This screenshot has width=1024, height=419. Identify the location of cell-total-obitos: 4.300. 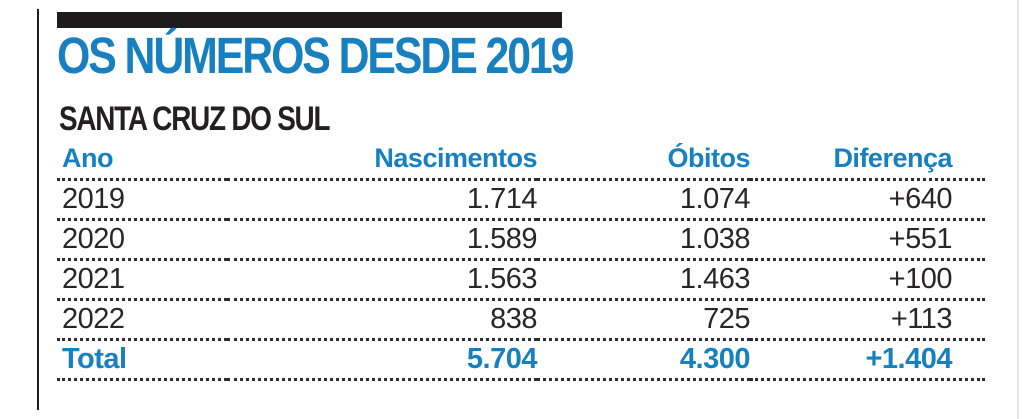
(715, 358).